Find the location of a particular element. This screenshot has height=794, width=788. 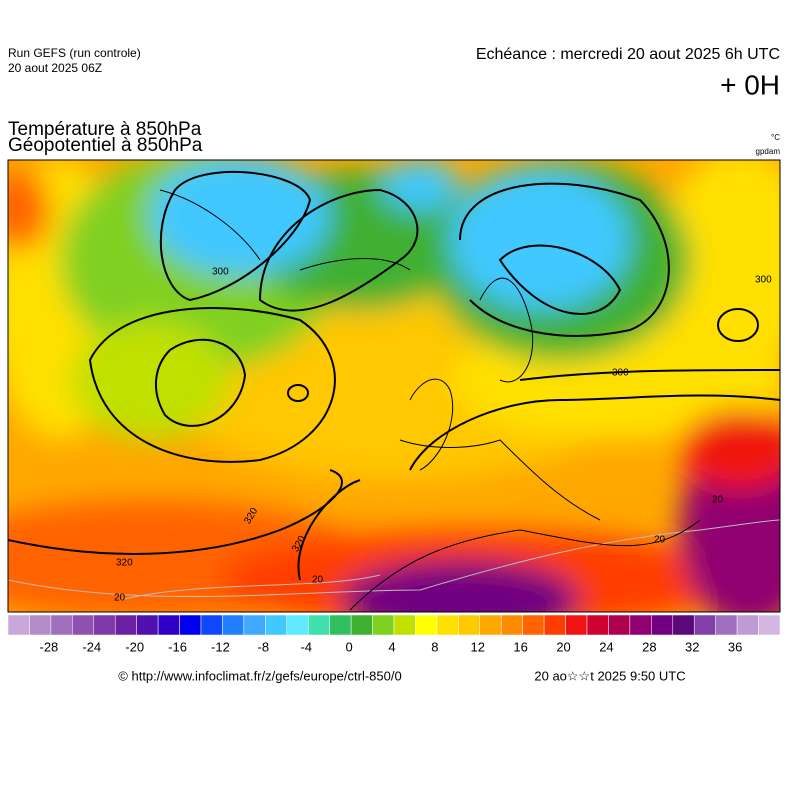

colorbar-tick-label: -28 is located at coordinates (48, 646).